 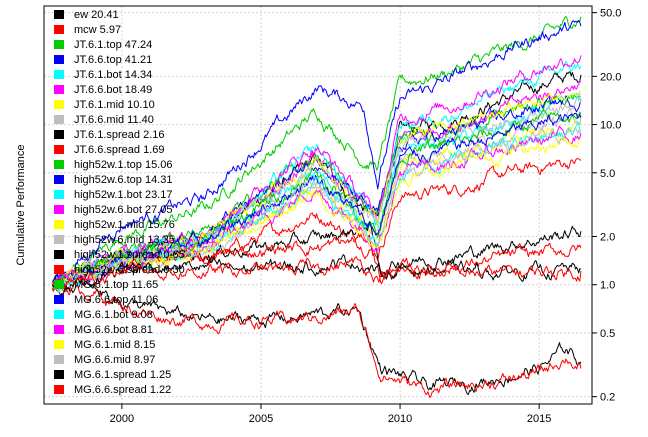 I want to click on legend-label: MG.6.6.bot 8.81, so click(x=113, y=330).